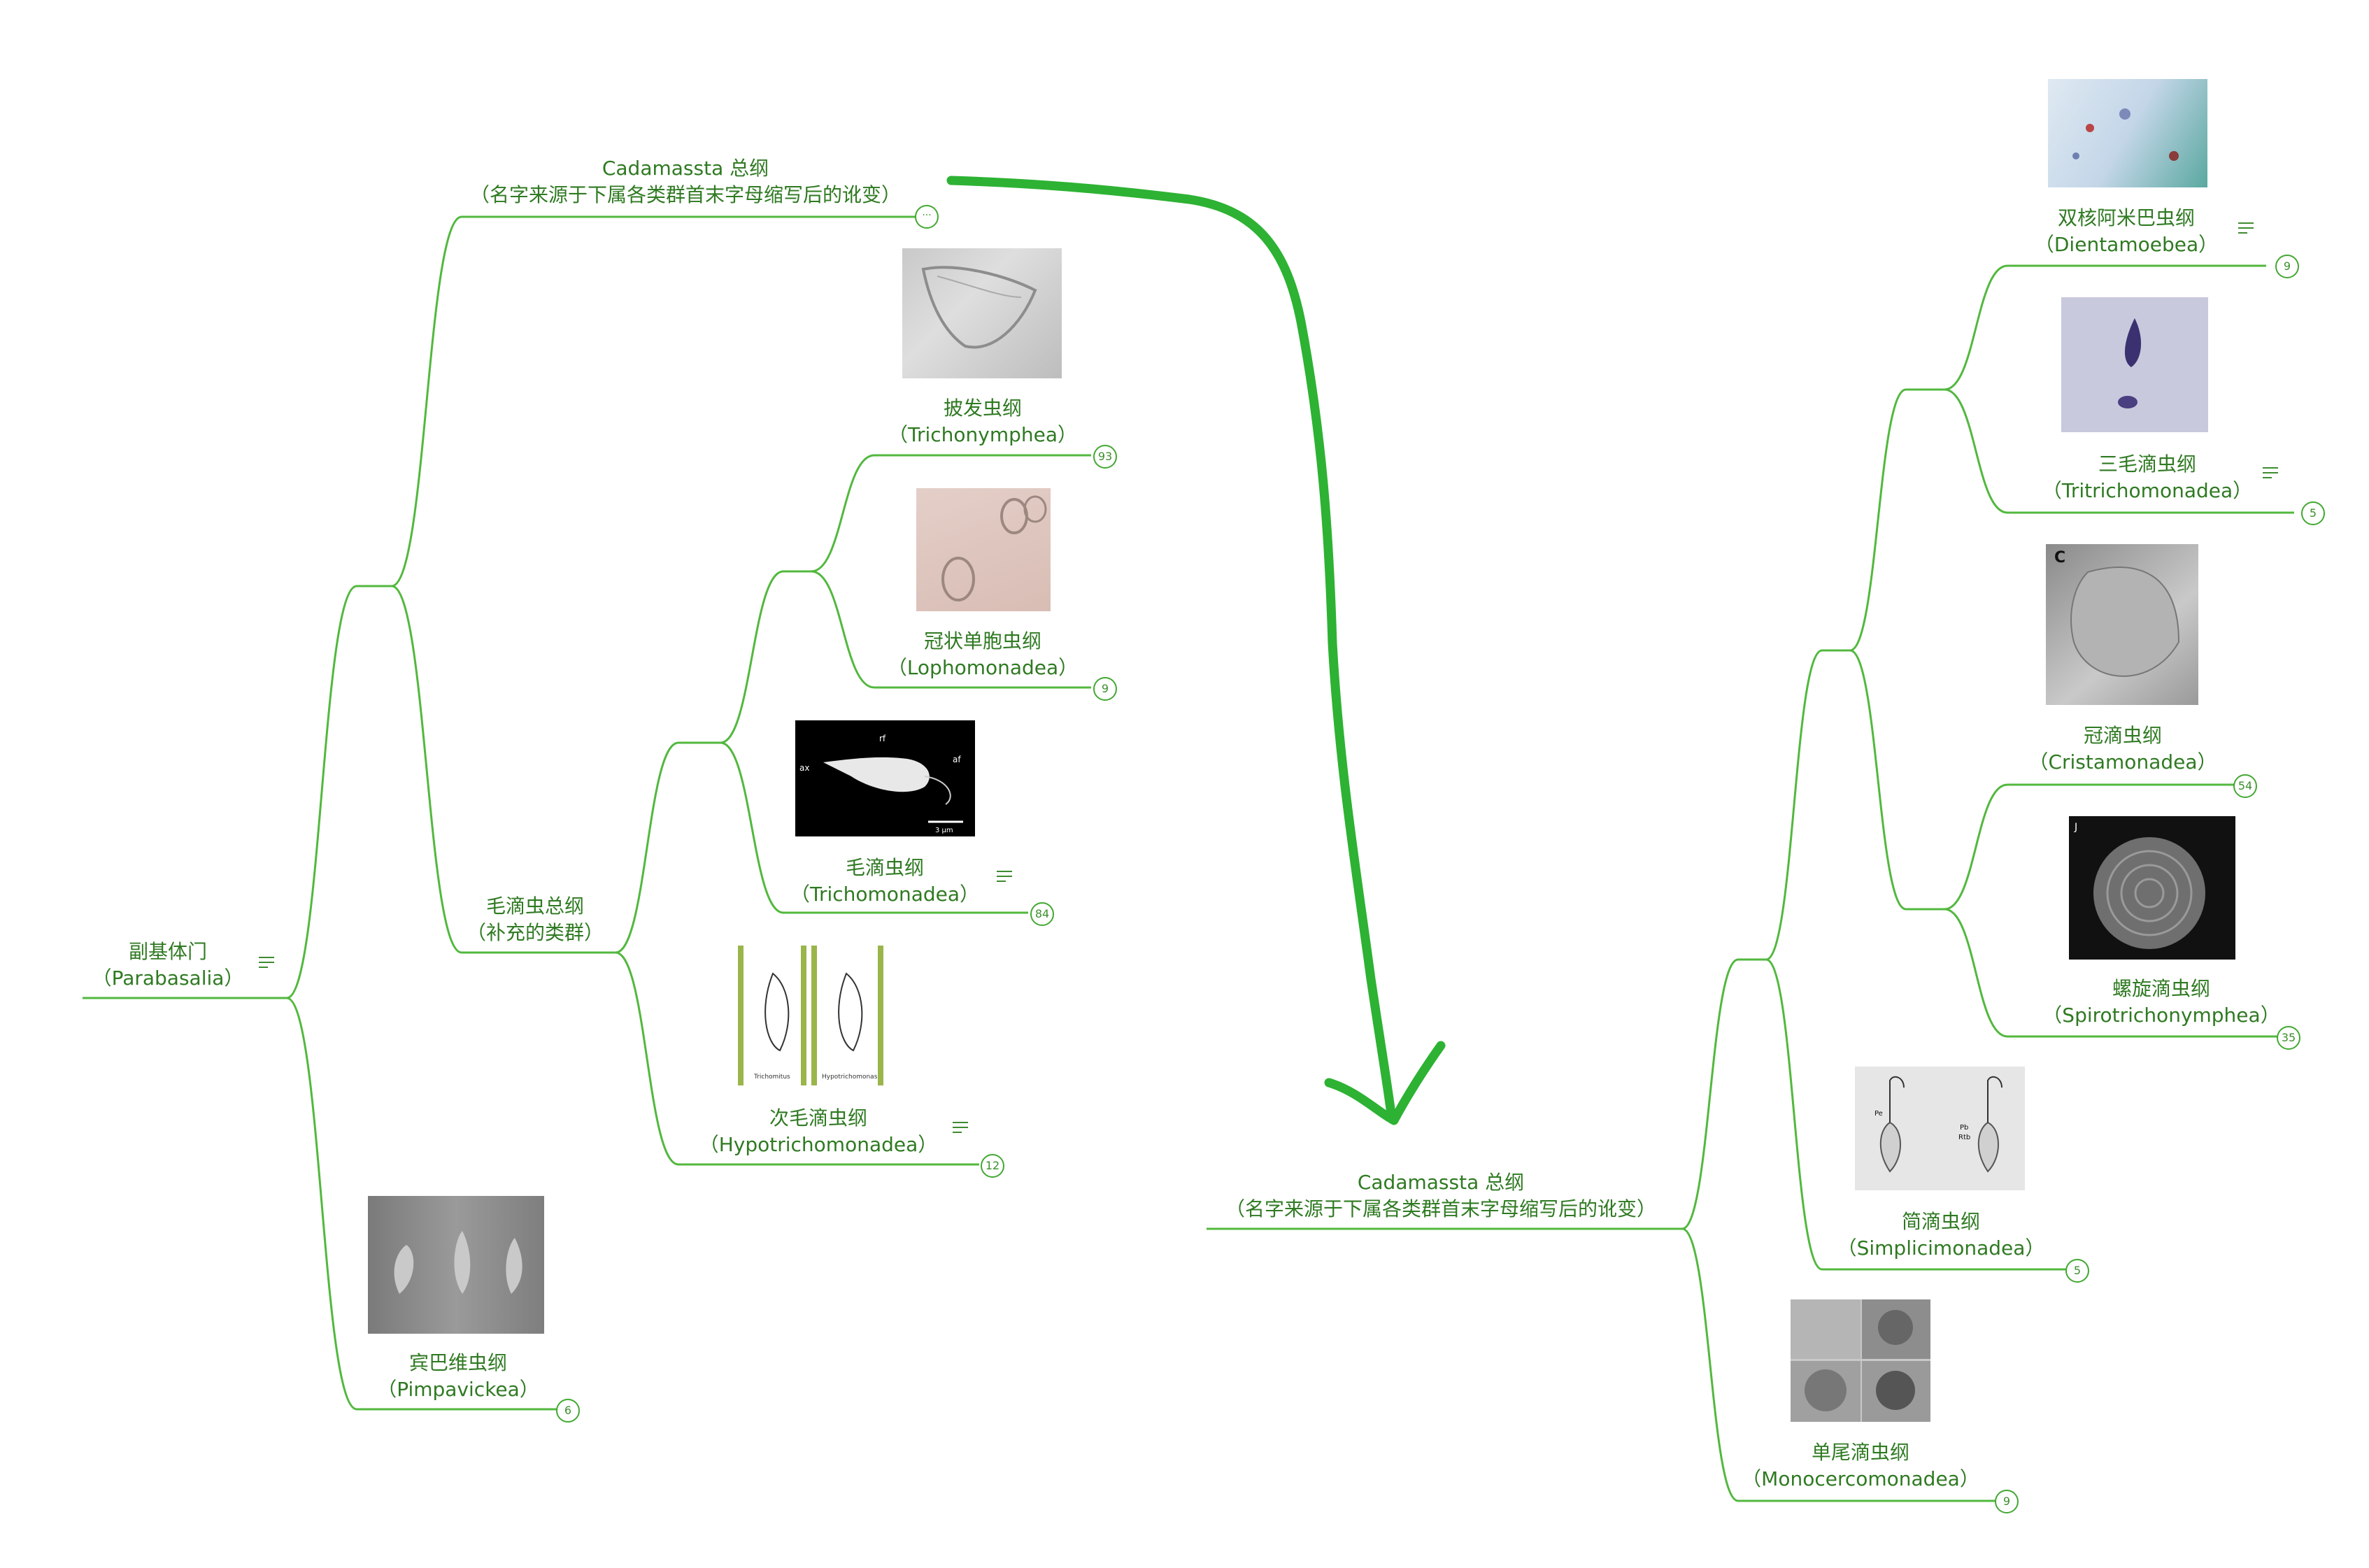 Image resolution: width=2369 pixels, height=1568 pixels. Describe the element at coordinates (457, 1362) in the screenshot. I see `node-title: 宾巴维虫纲` at that location.